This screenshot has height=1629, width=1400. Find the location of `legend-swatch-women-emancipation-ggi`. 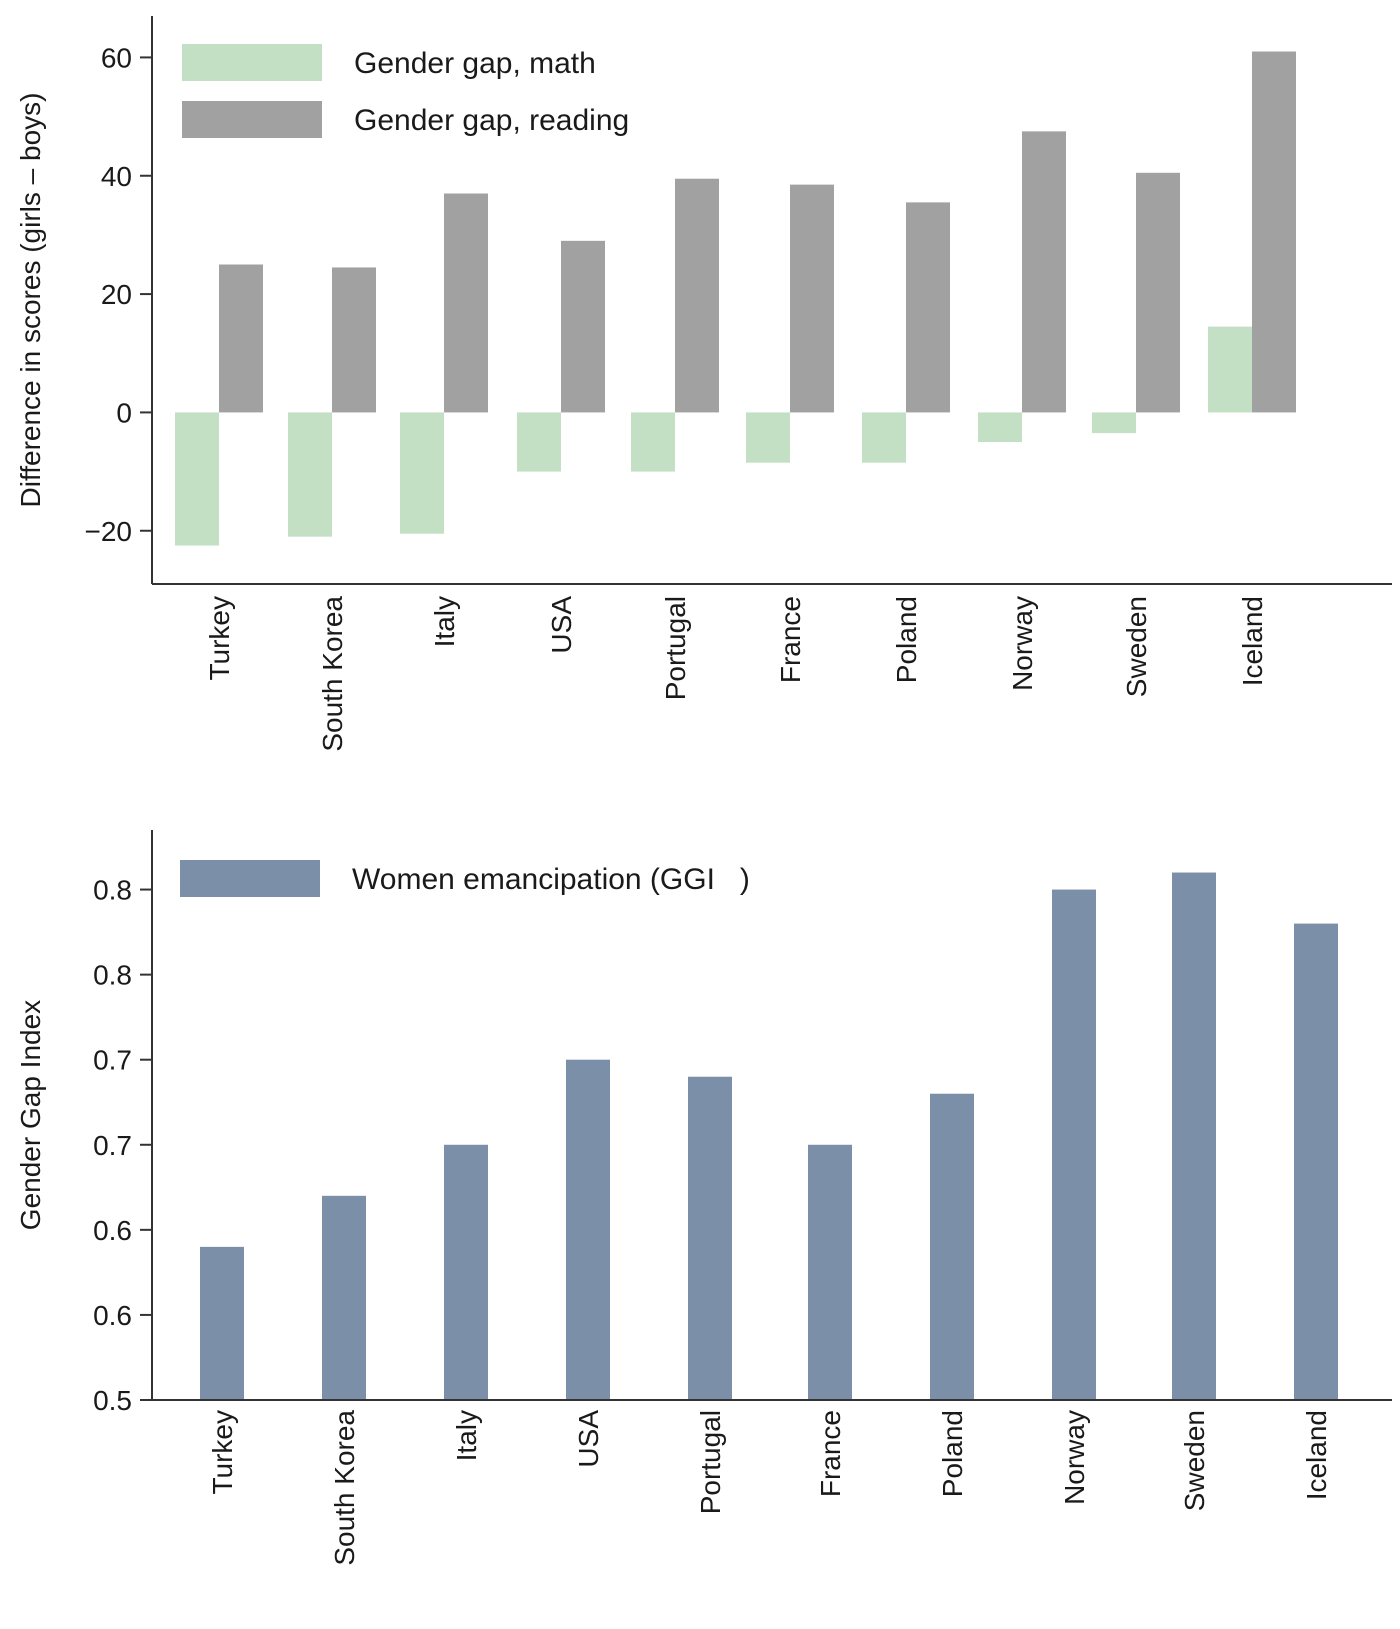

legend-swatch-women-emancipation-ggi is located at coordinates (250, 878).